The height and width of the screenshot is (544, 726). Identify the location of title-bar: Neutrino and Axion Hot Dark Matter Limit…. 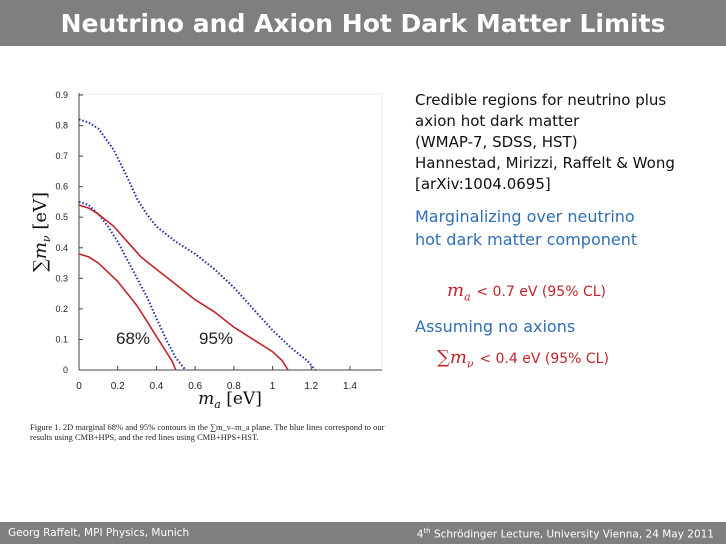
(363, 23).